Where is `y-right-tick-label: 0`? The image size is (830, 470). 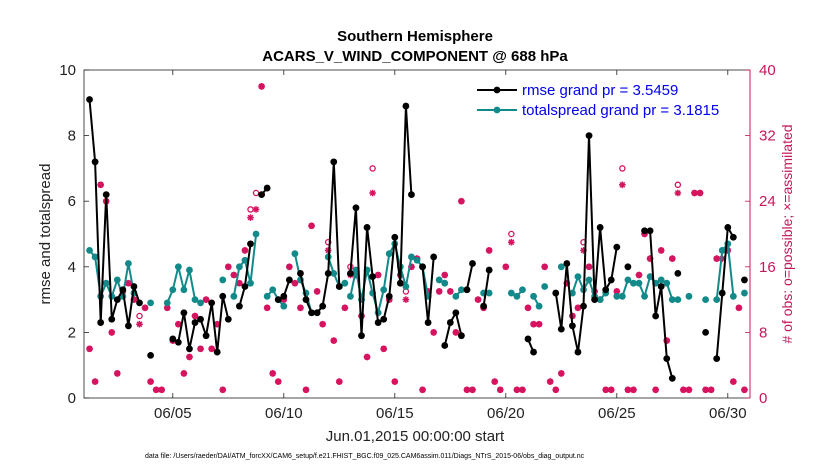
y-right-tick-label: 0 is located at coordinates (763, 398).